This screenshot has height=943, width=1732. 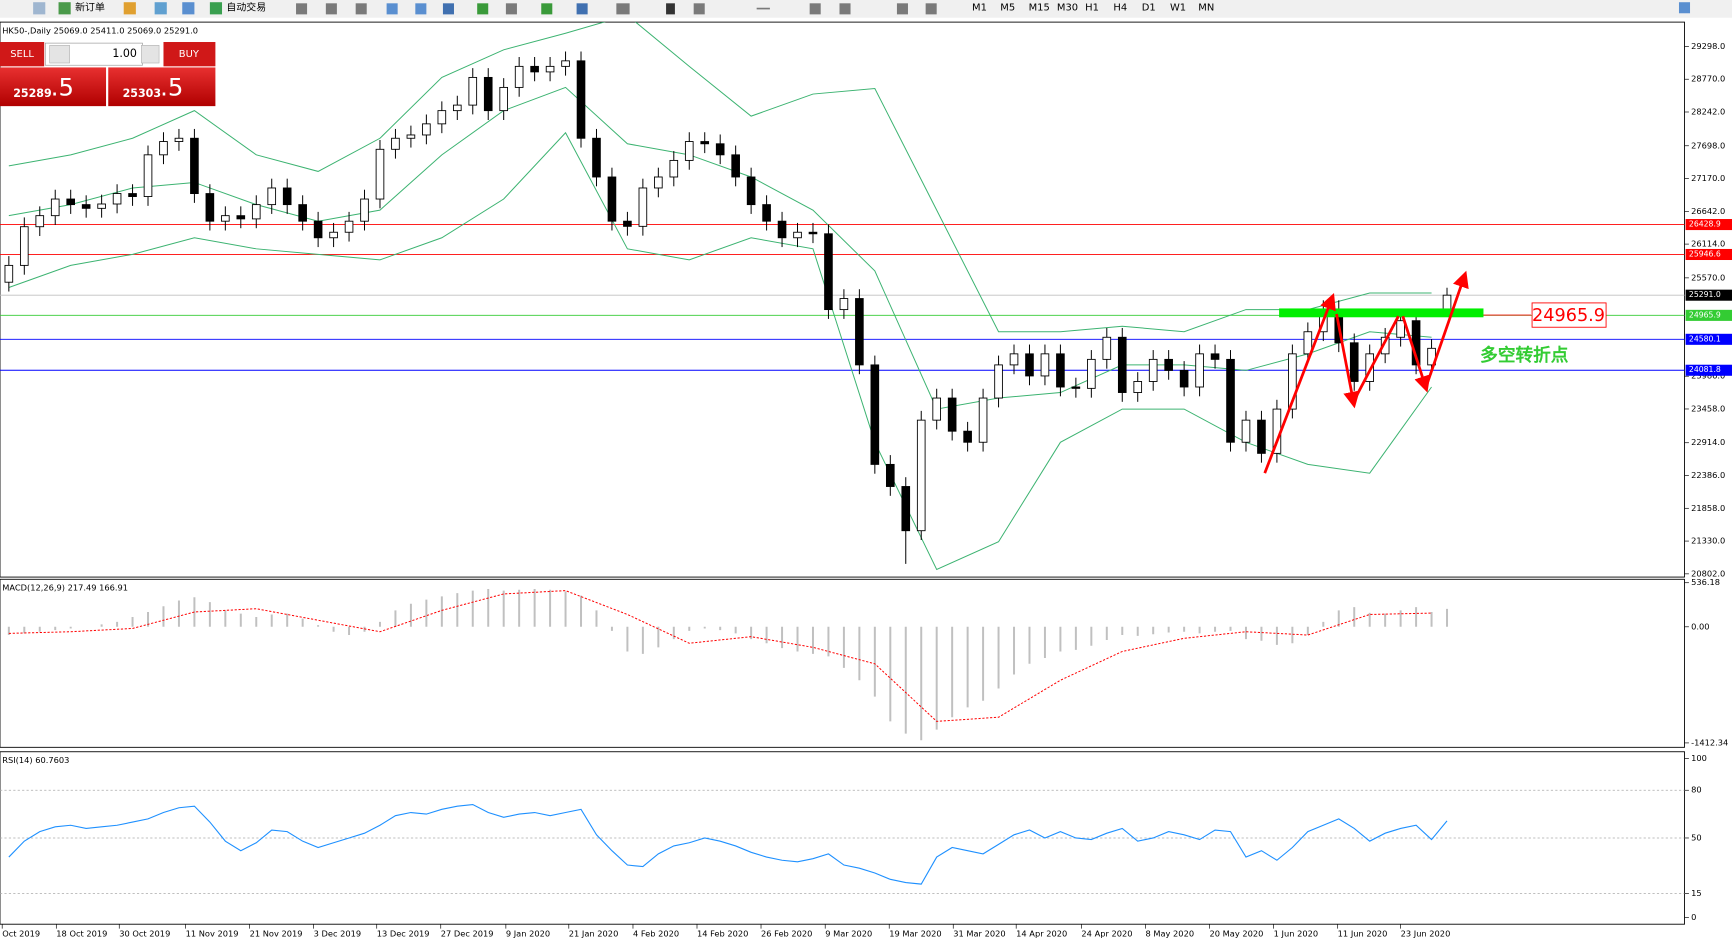 I want to click on sell-label: SELL, so click(x=22, y=54).